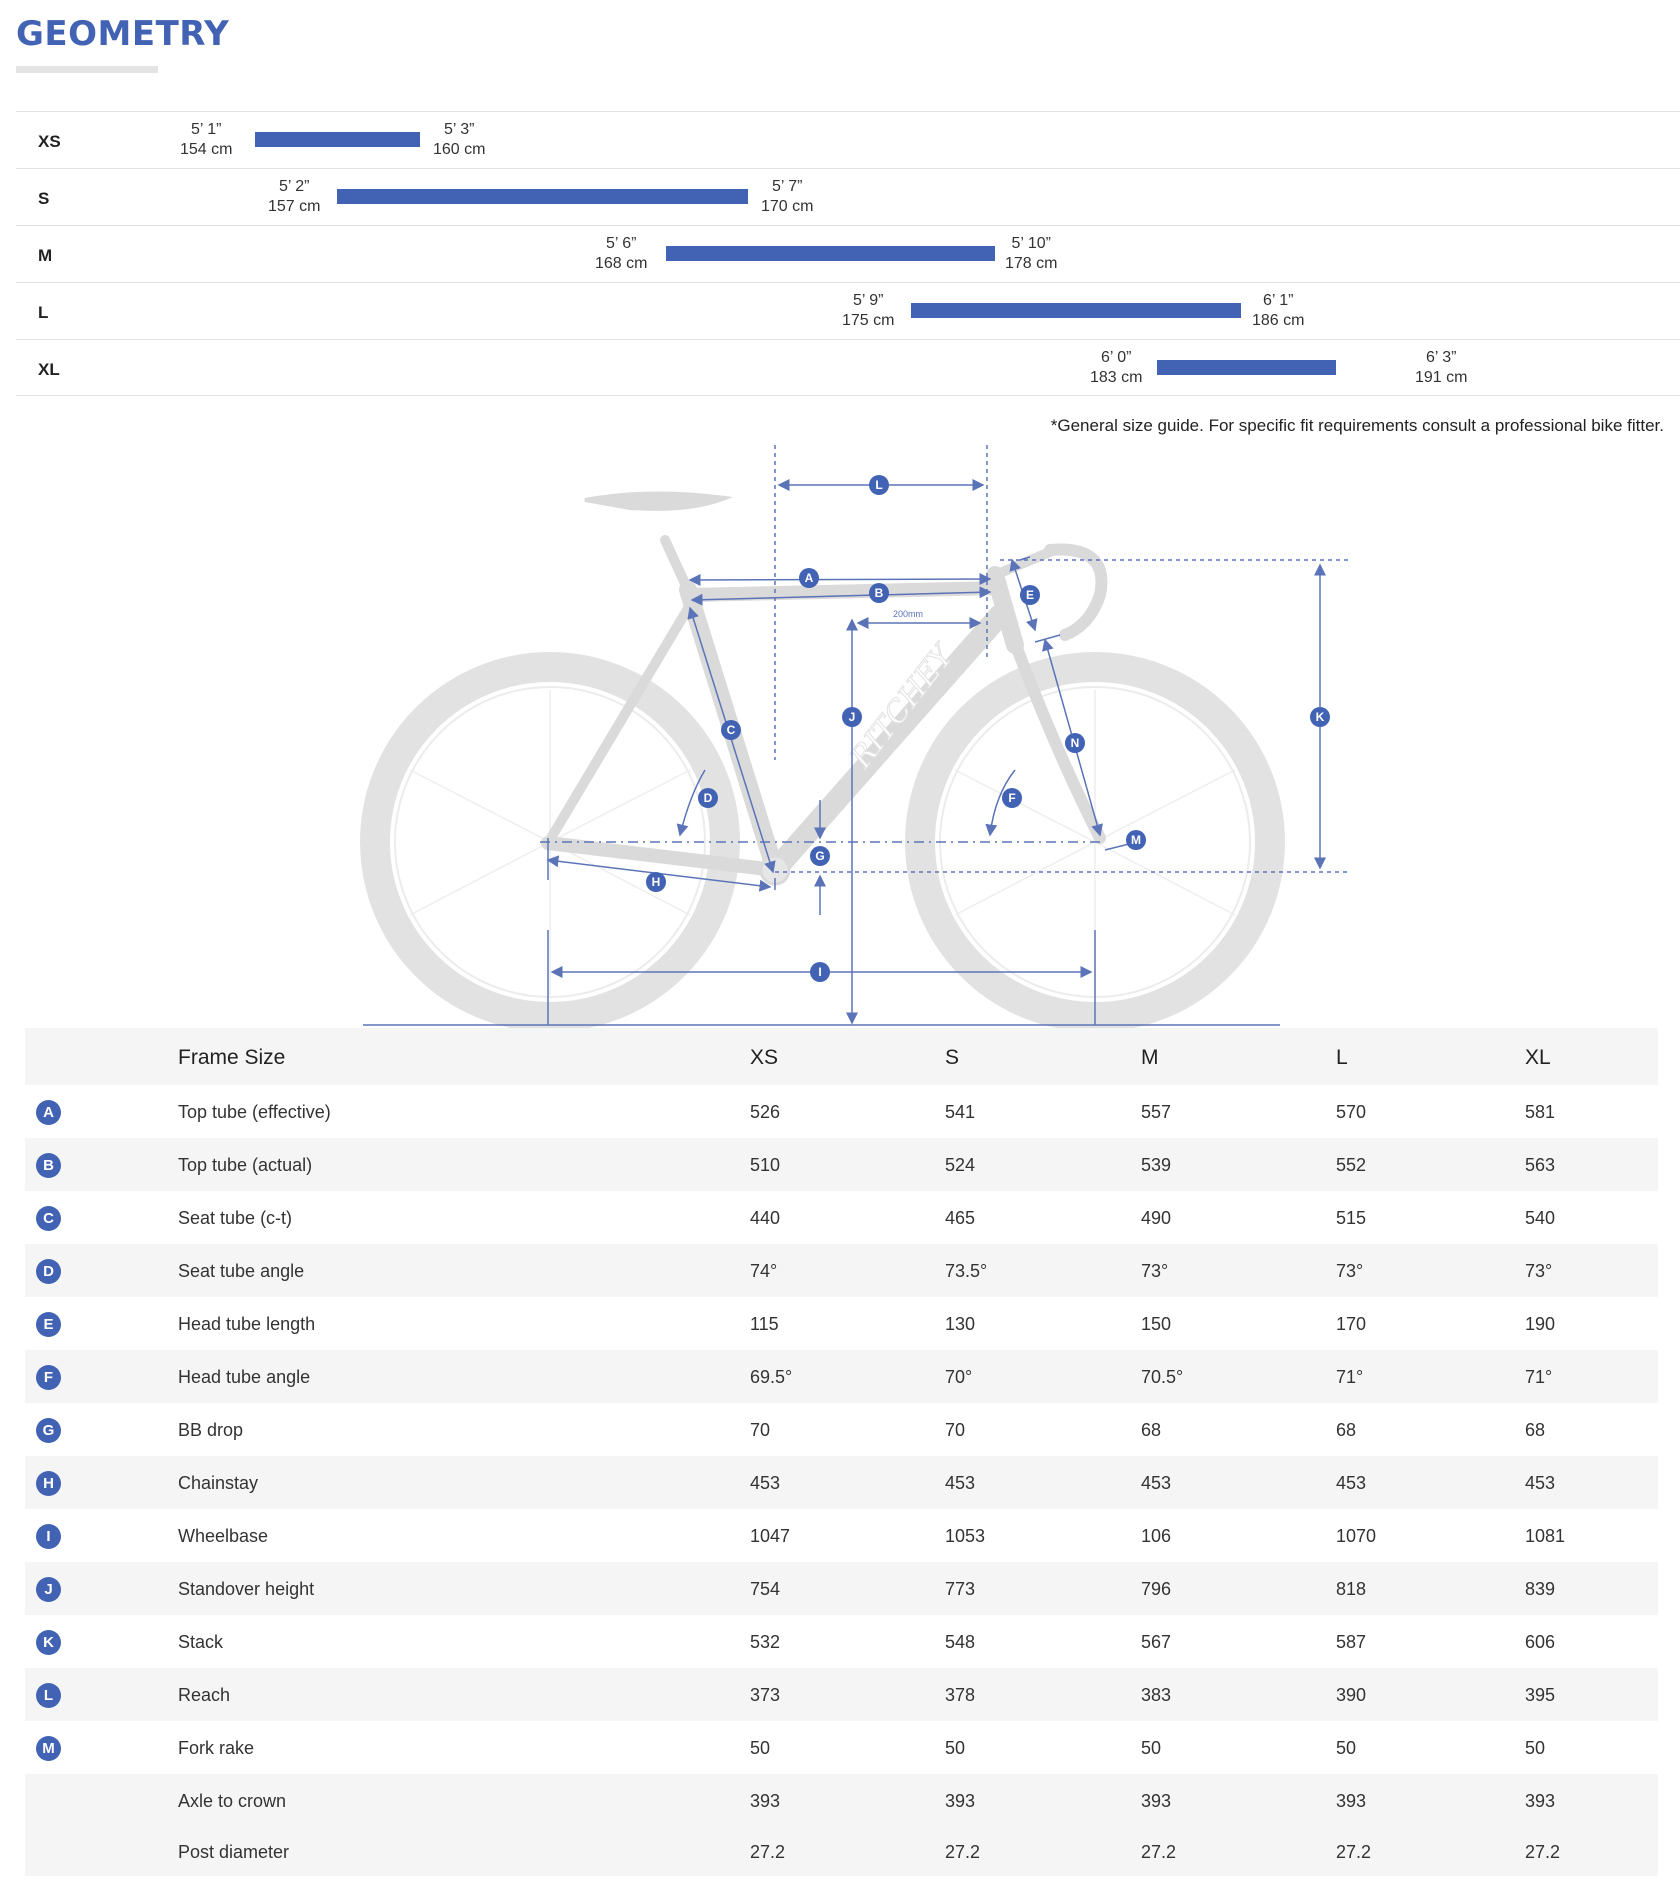  I want to click on value-m: 70.5°, so click(1162, 1377).